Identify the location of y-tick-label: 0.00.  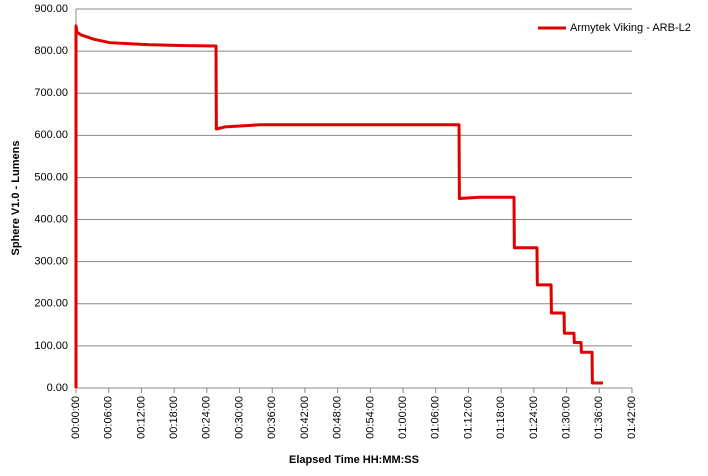
(57, 388).